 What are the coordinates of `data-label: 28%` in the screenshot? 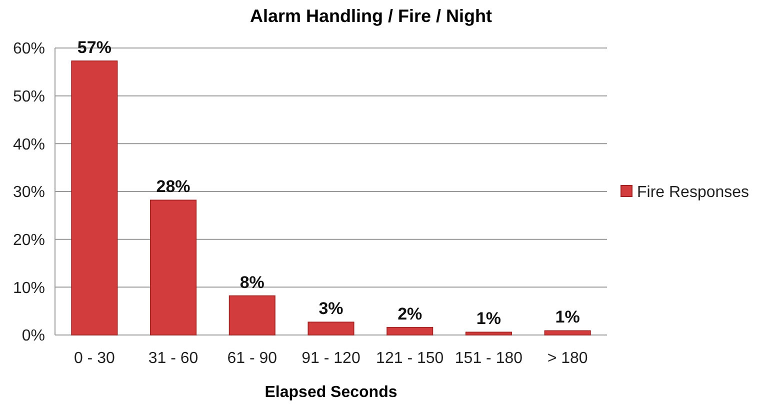 It's located at (173, 186).